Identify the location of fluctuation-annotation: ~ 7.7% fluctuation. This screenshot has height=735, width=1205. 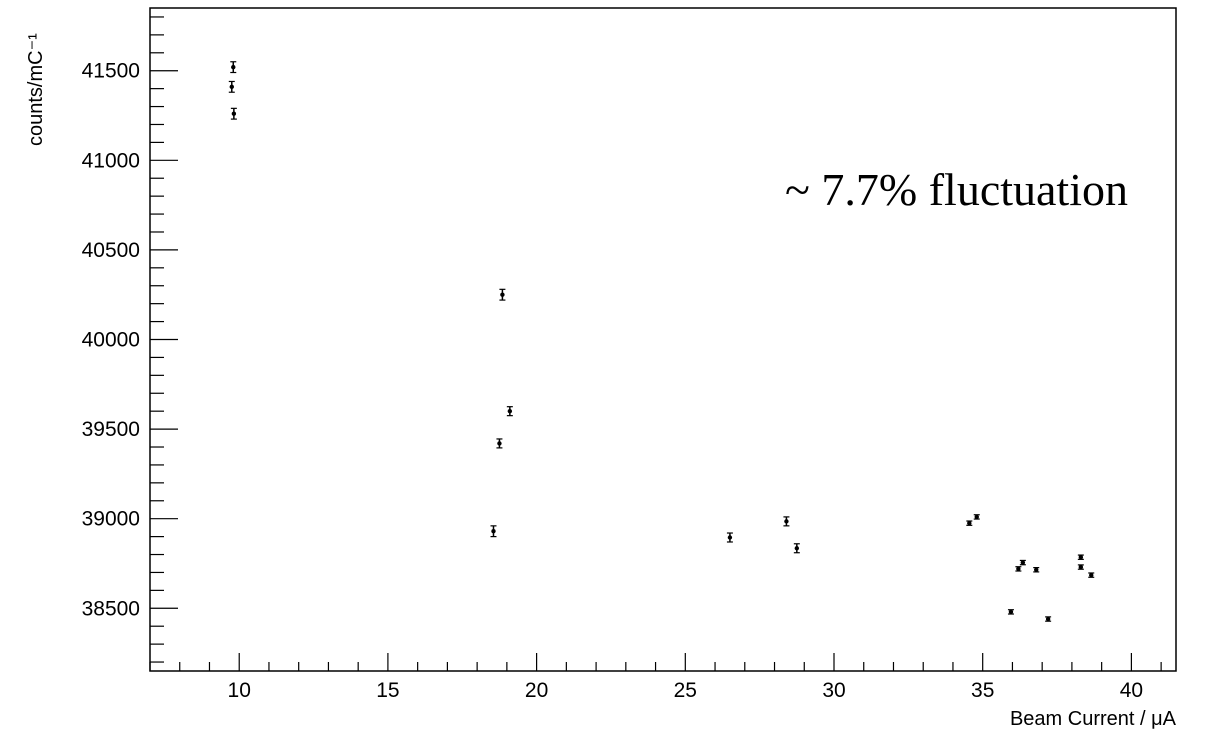
(956, 189).